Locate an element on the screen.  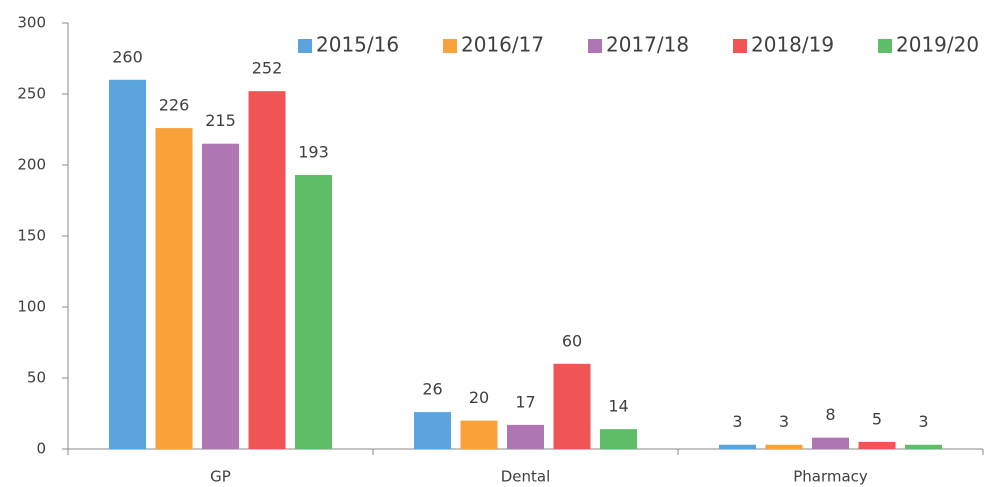
y-tick-label: 250 is located at coordinates (31, 94).